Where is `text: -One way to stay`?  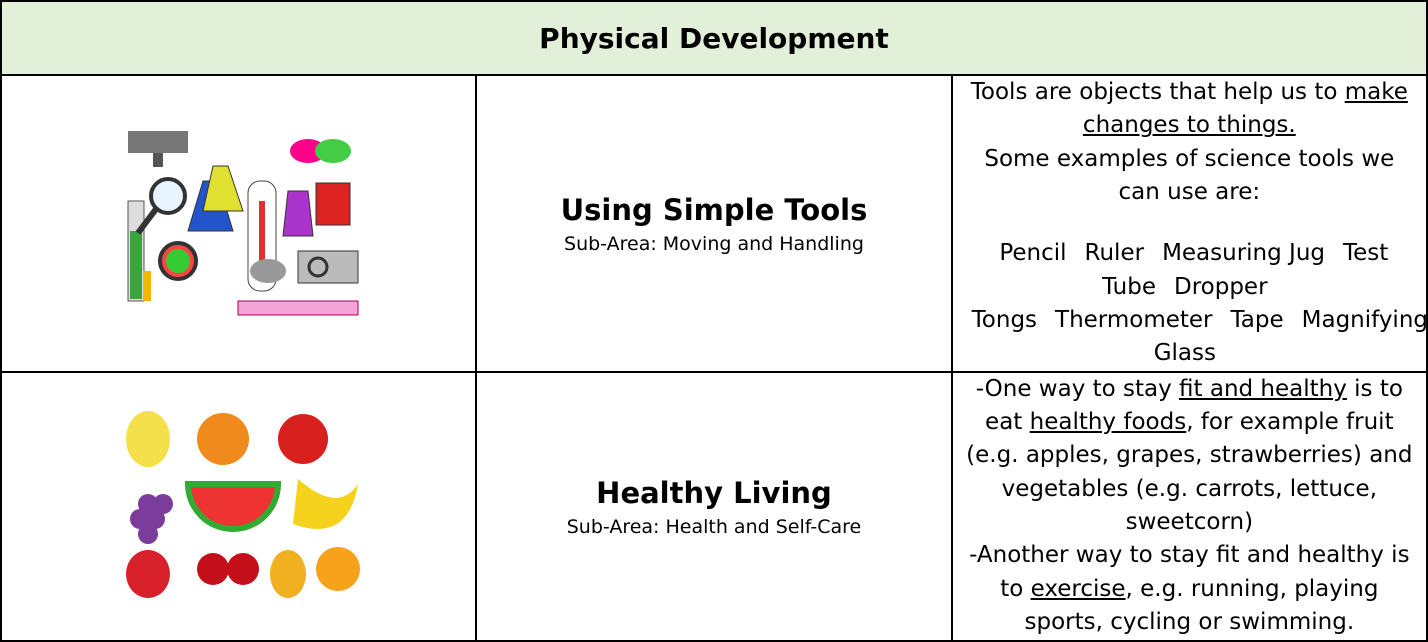 text: -One way to stay is located at coordinates (1077, 388).